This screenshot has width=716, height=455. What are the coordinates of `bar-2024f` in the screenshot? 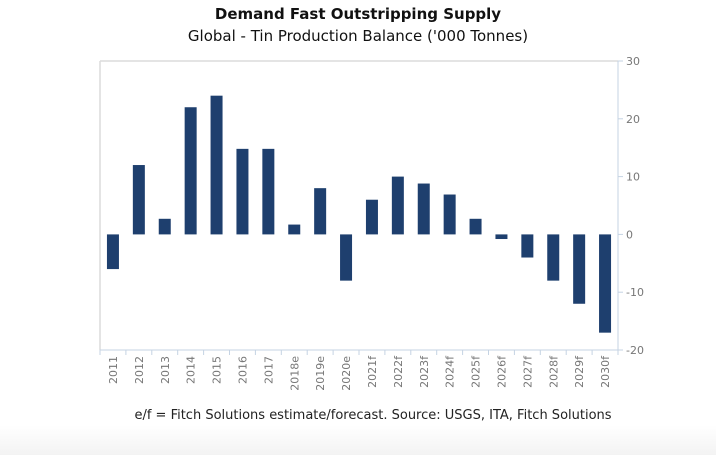 It's located at (449, 214).